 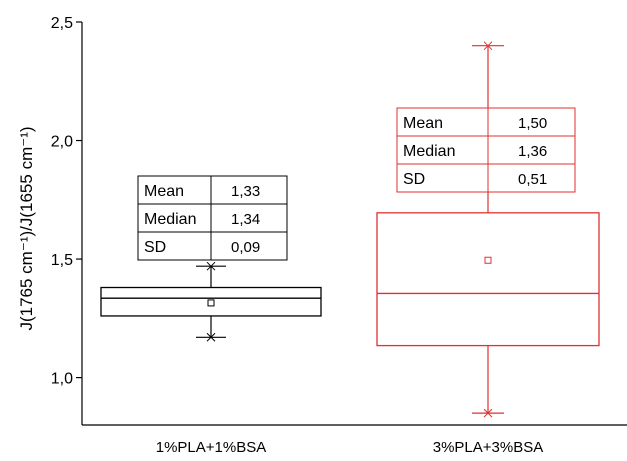 What do you see at coordinates (62, 260) in the screenshot?
I see `y-tick-label: 1,5` at bounding box center [62, 260].